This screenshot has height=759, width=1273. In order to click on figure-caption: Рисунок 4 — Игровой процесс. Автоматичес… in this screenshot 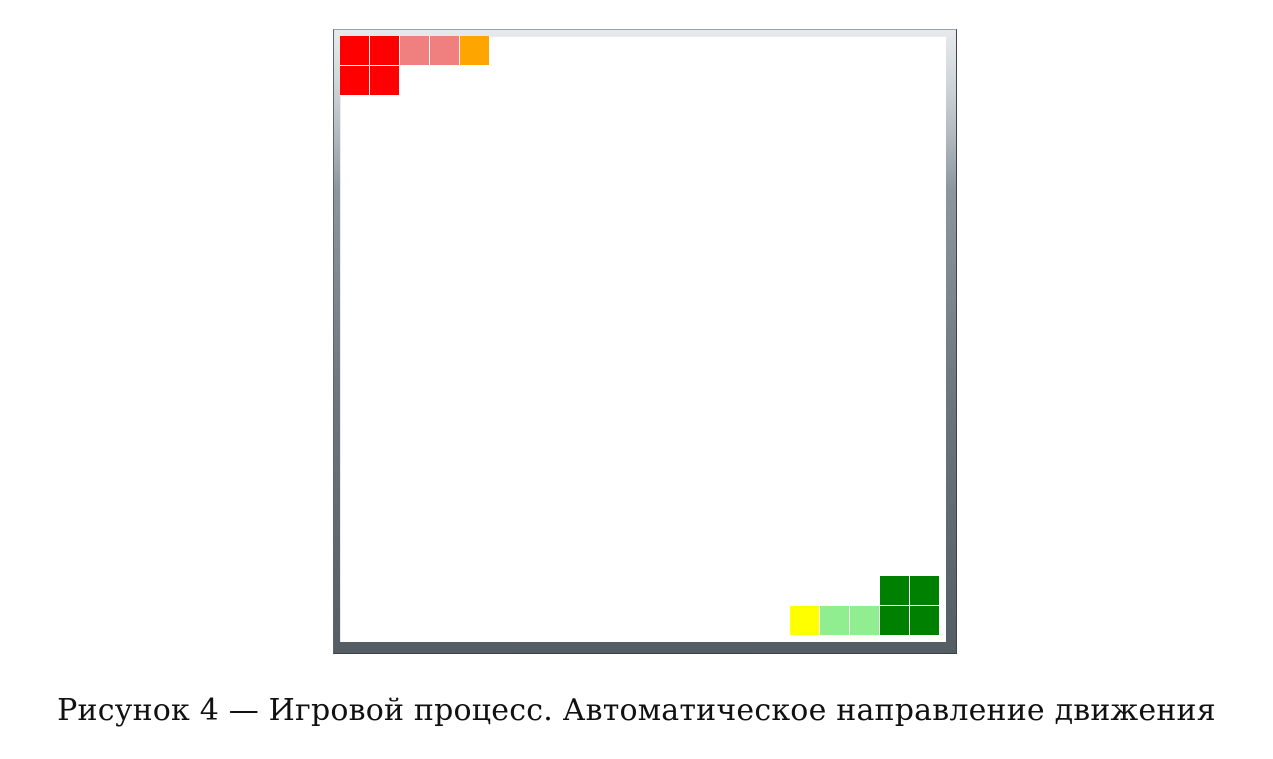, I will do `click(636, 710)`.